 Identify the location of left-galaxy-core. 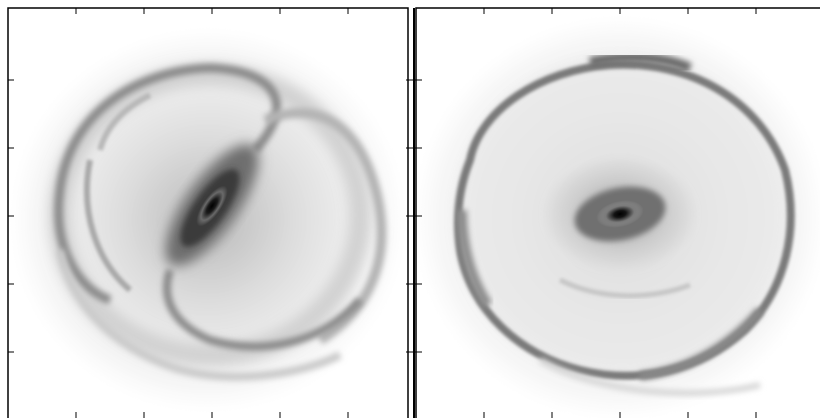
(212, 206).